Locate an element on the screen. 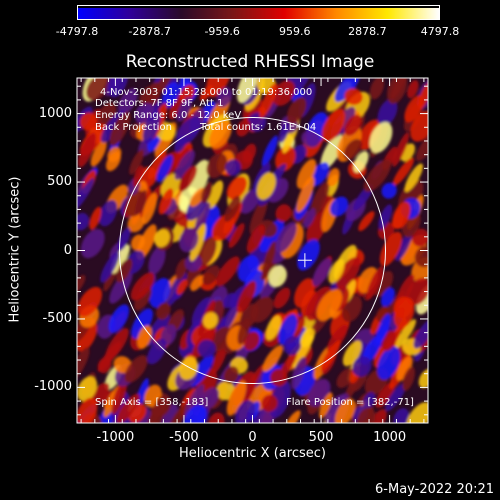 The image size is (500, 500). x-tick-label: 1000 is located at coordinates (390, 437).